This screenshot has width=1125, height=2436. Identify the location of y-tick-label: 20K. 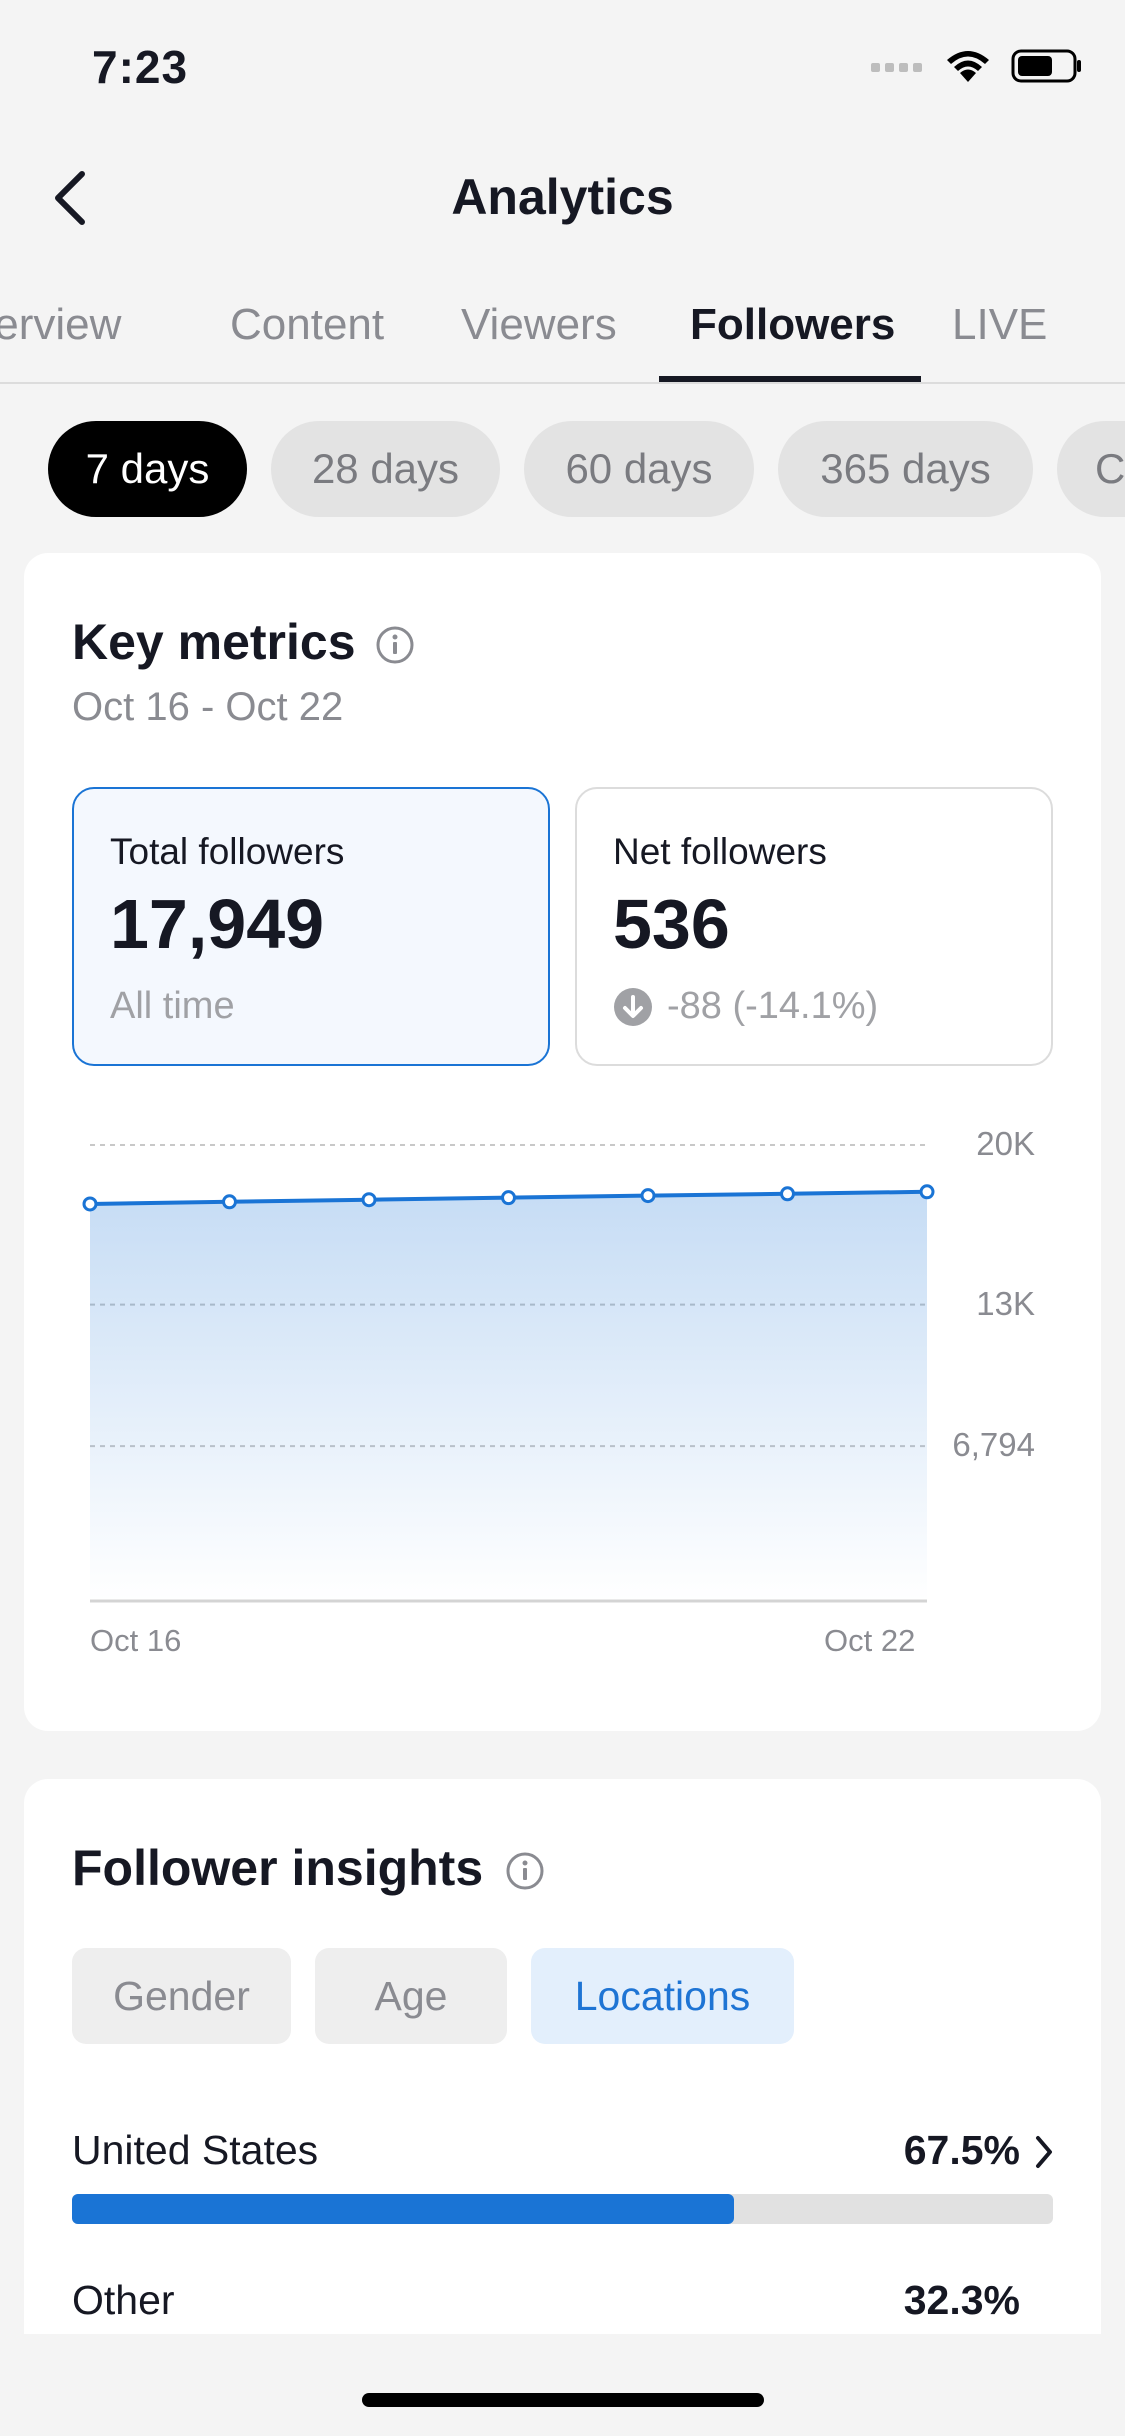
(1005, 1143).